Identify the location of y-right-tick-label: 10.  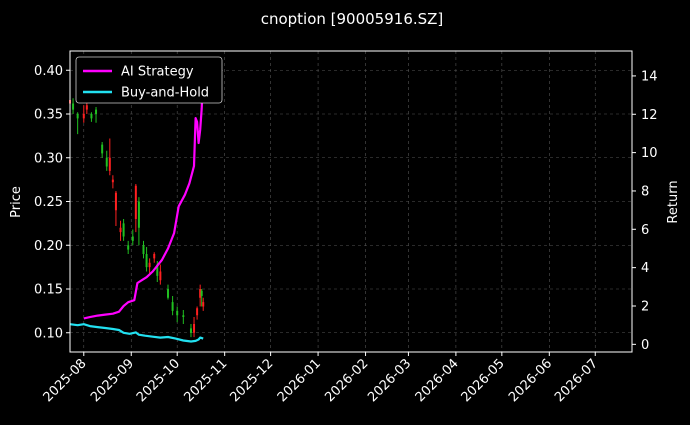
(649, 153).